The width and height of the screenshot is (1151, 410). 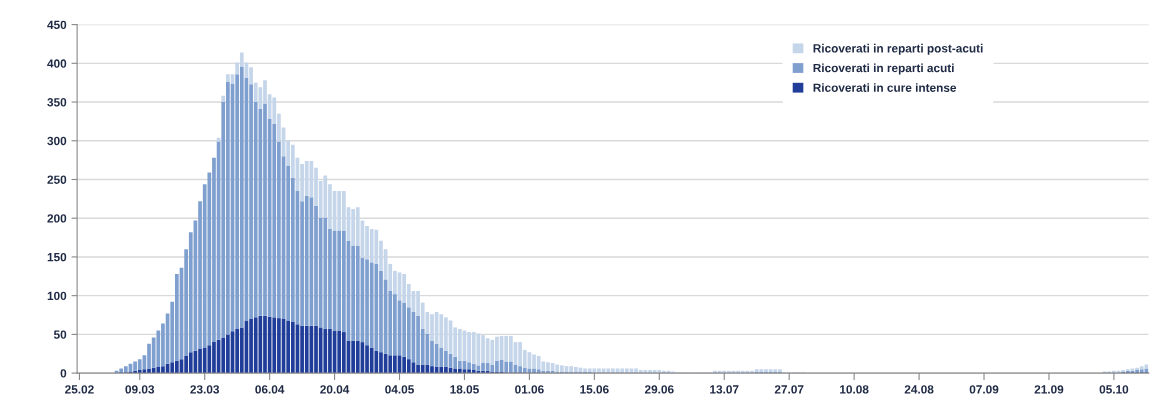 What do you see at coordinates (57, 141) in the screenshot?
I see `y-tick-label: 300` at bounding box center [57, 141].